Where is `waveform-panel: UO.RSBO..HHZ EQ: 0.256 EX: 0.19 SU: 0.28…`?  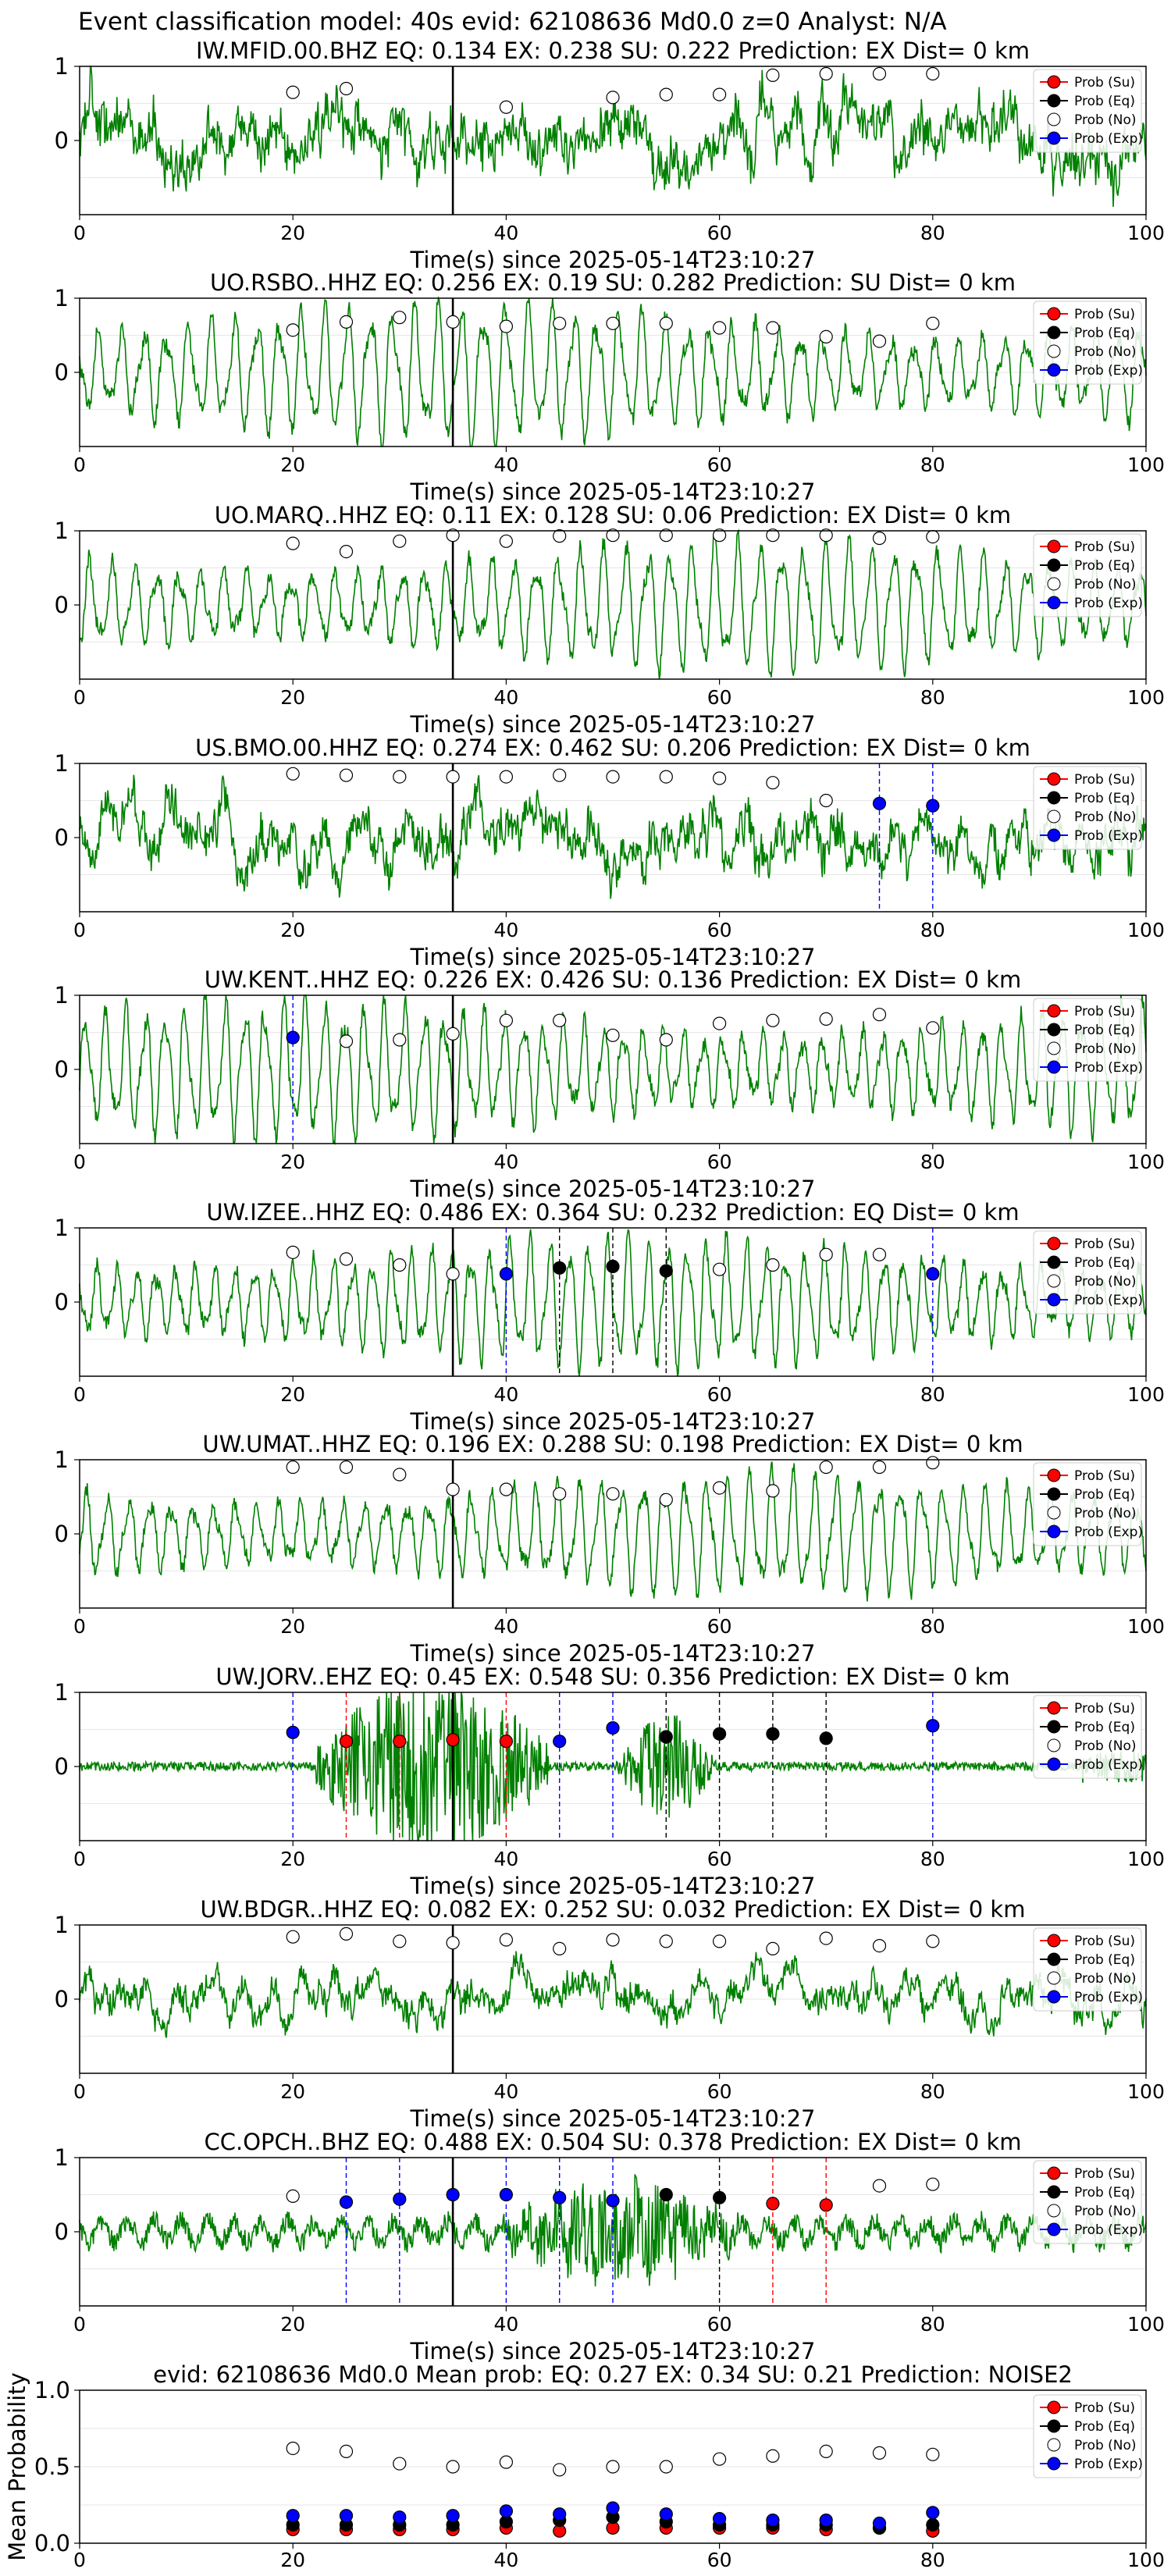 waveform-panel: UO.RSBO..HHZ EQ: 0.256 EX: 0.19 SU: 0.28… is located at coordinates (610, 387).